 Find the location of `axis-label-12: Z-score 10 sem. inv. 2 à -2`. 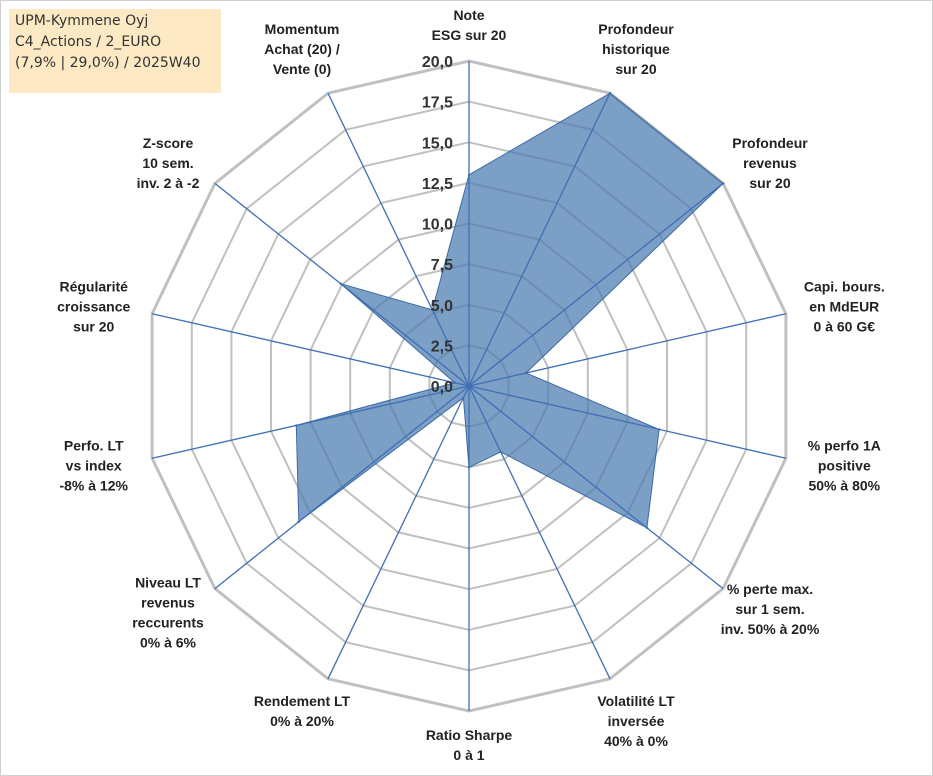

axis-label-12: Z-score 10 sem. inv. 2 à -2 is located at coordinates (168, 163).